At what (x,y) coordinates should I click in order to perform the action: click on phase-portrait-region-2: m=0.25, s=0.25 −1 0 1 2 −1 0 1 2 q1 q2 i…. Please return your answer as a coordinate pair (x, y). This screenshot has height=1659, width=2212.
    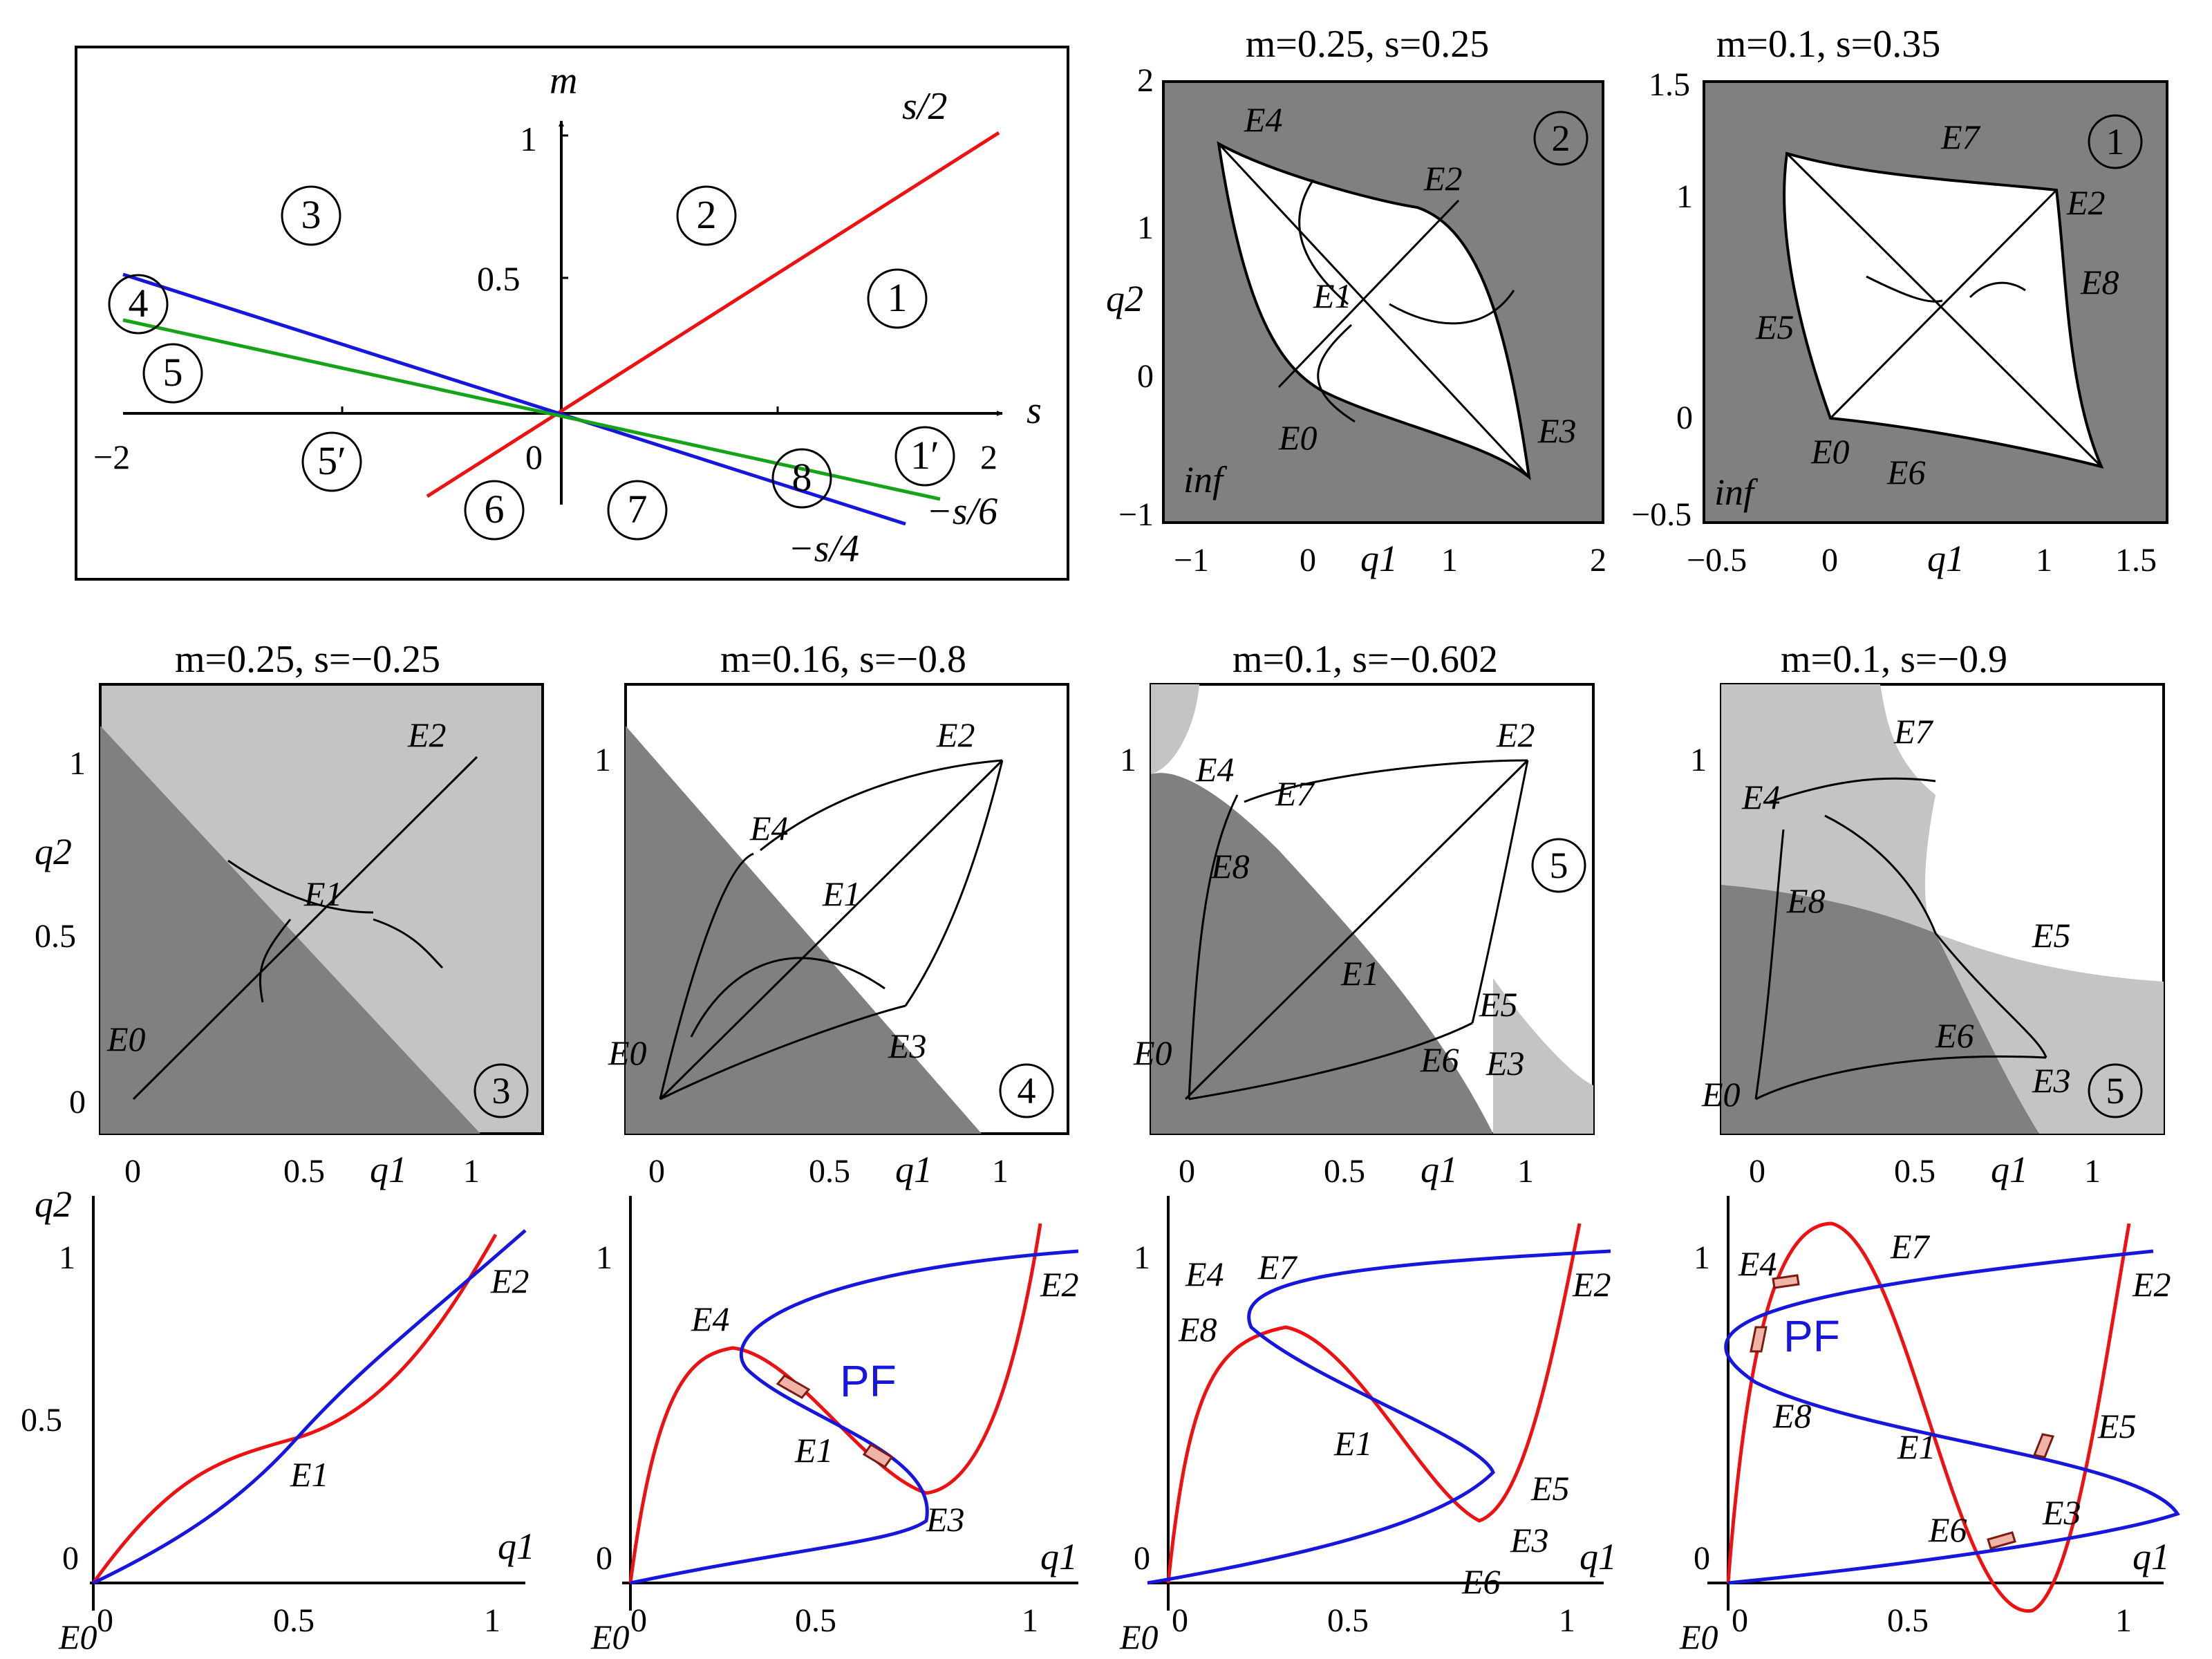
    Looking at the image, I should click on (1356, 301).